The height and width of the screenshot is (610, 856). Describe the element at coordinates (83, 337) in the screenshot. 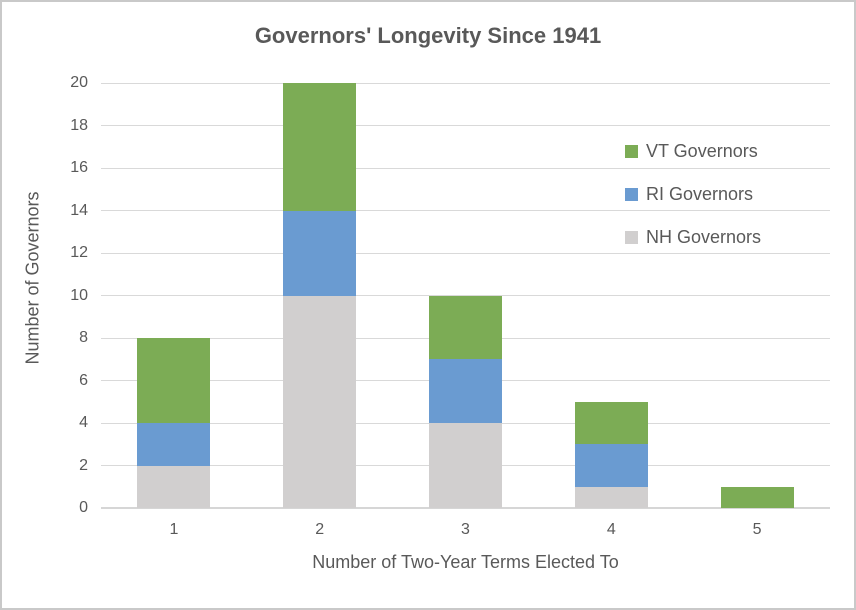

I see `y-tick-label: 8` at that location.